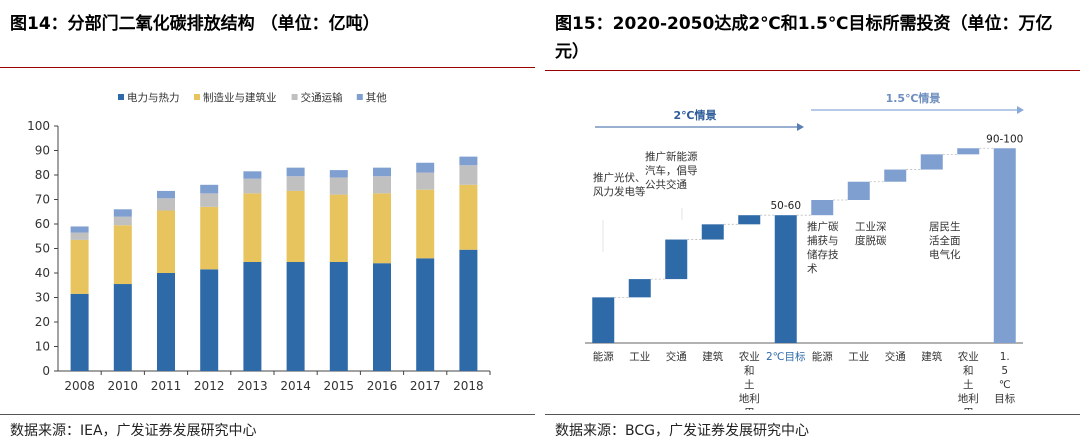 This screenshot has height=448, width=1080. What do you see at coordinates (295, 386) in the screenshot?
I see `x-tick-label-2014: 2014` at bounding box center [295, 386].